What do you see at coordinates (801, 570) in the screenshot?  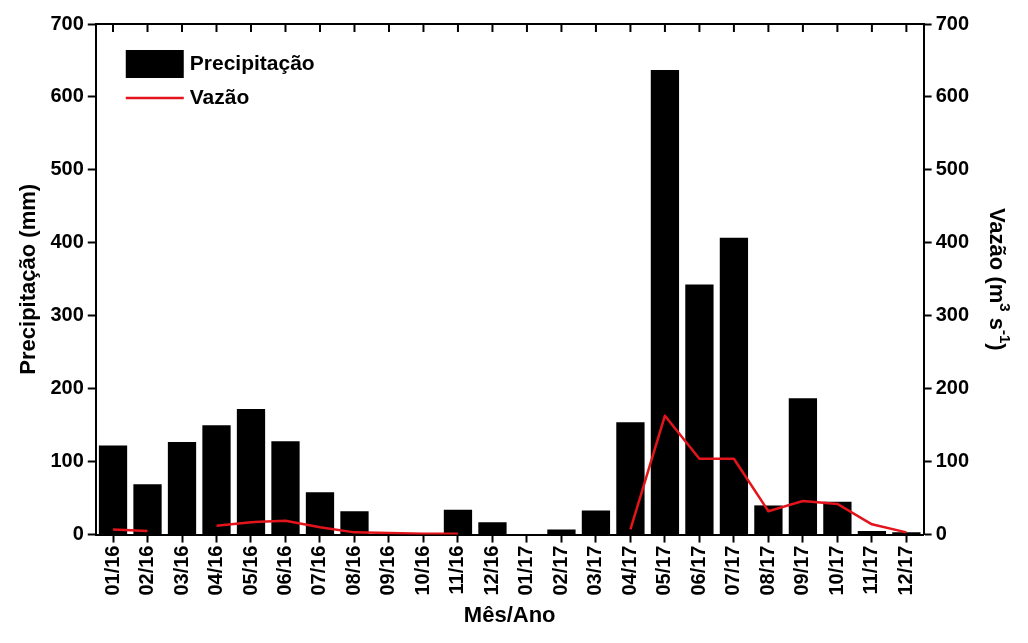 I see `x-tick-label: 09/17` at bounding box center [801, 570].